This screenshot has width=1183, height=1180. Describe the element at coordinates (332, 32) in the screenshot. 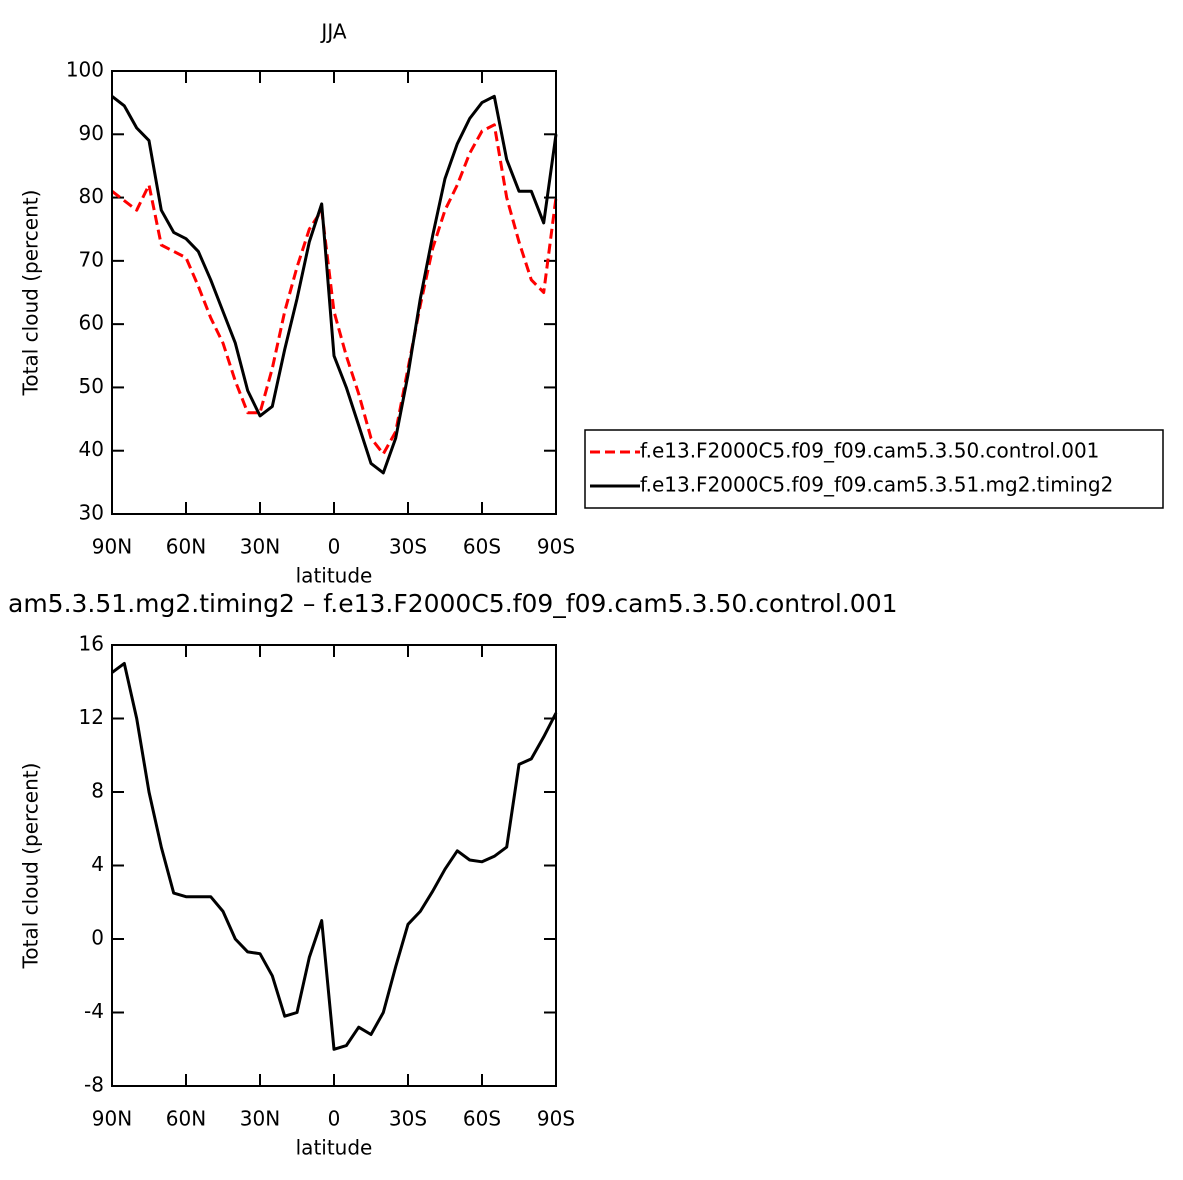

I see `chart-title: JJA` at that location.